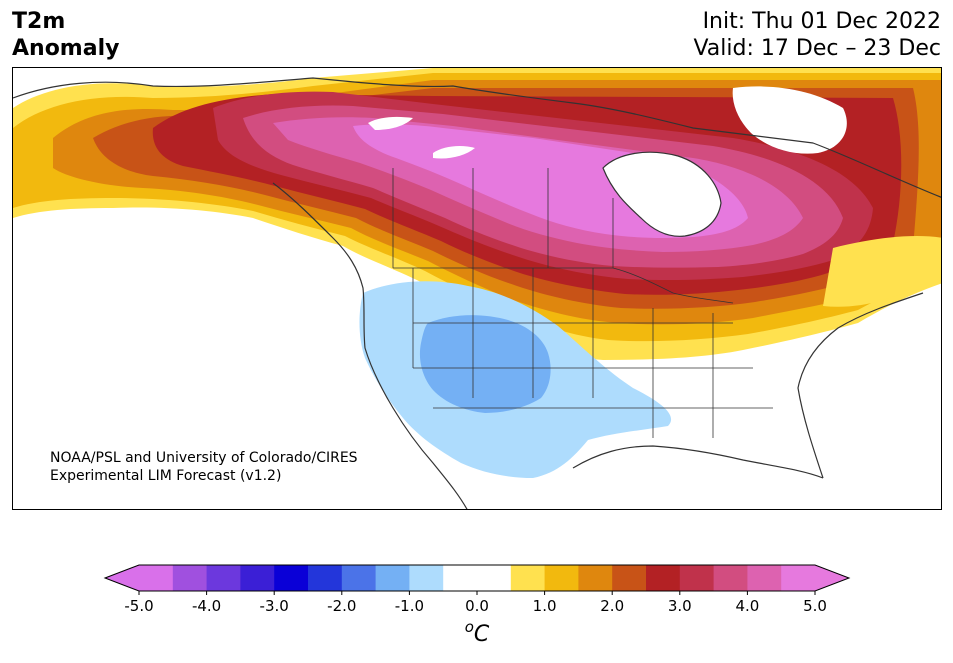  Describe the element at coordinates (815, 606) in the screenshot. I see `colorbar-tick-label: 5.0` at that location.